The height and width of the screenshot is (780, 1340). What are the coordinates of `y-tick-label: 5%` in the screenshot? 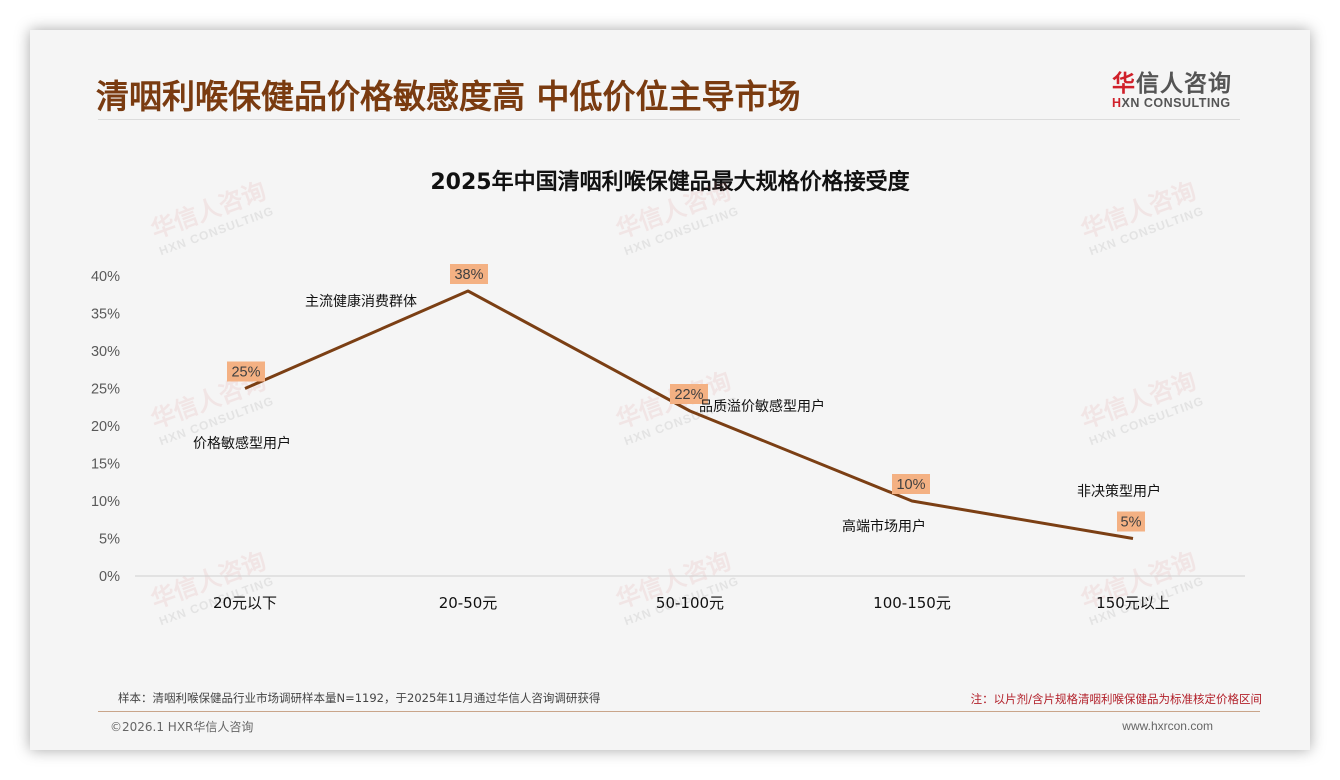 It's located at (109, 540).